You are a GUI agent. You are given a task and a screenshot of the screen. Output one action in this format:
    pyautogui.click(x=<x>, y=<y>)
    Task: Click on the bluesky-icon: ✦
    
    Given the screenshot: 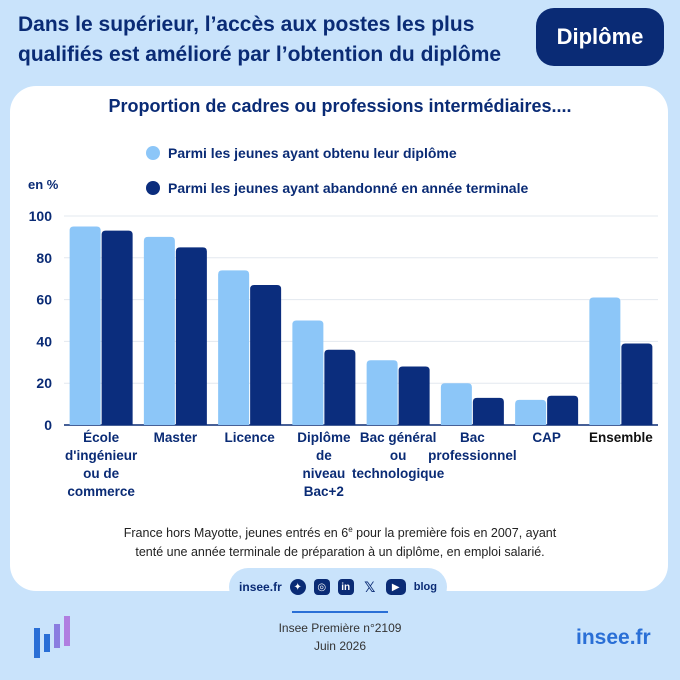 What is the action you would take?
    pyautogui.click(x=297, y=587)
    